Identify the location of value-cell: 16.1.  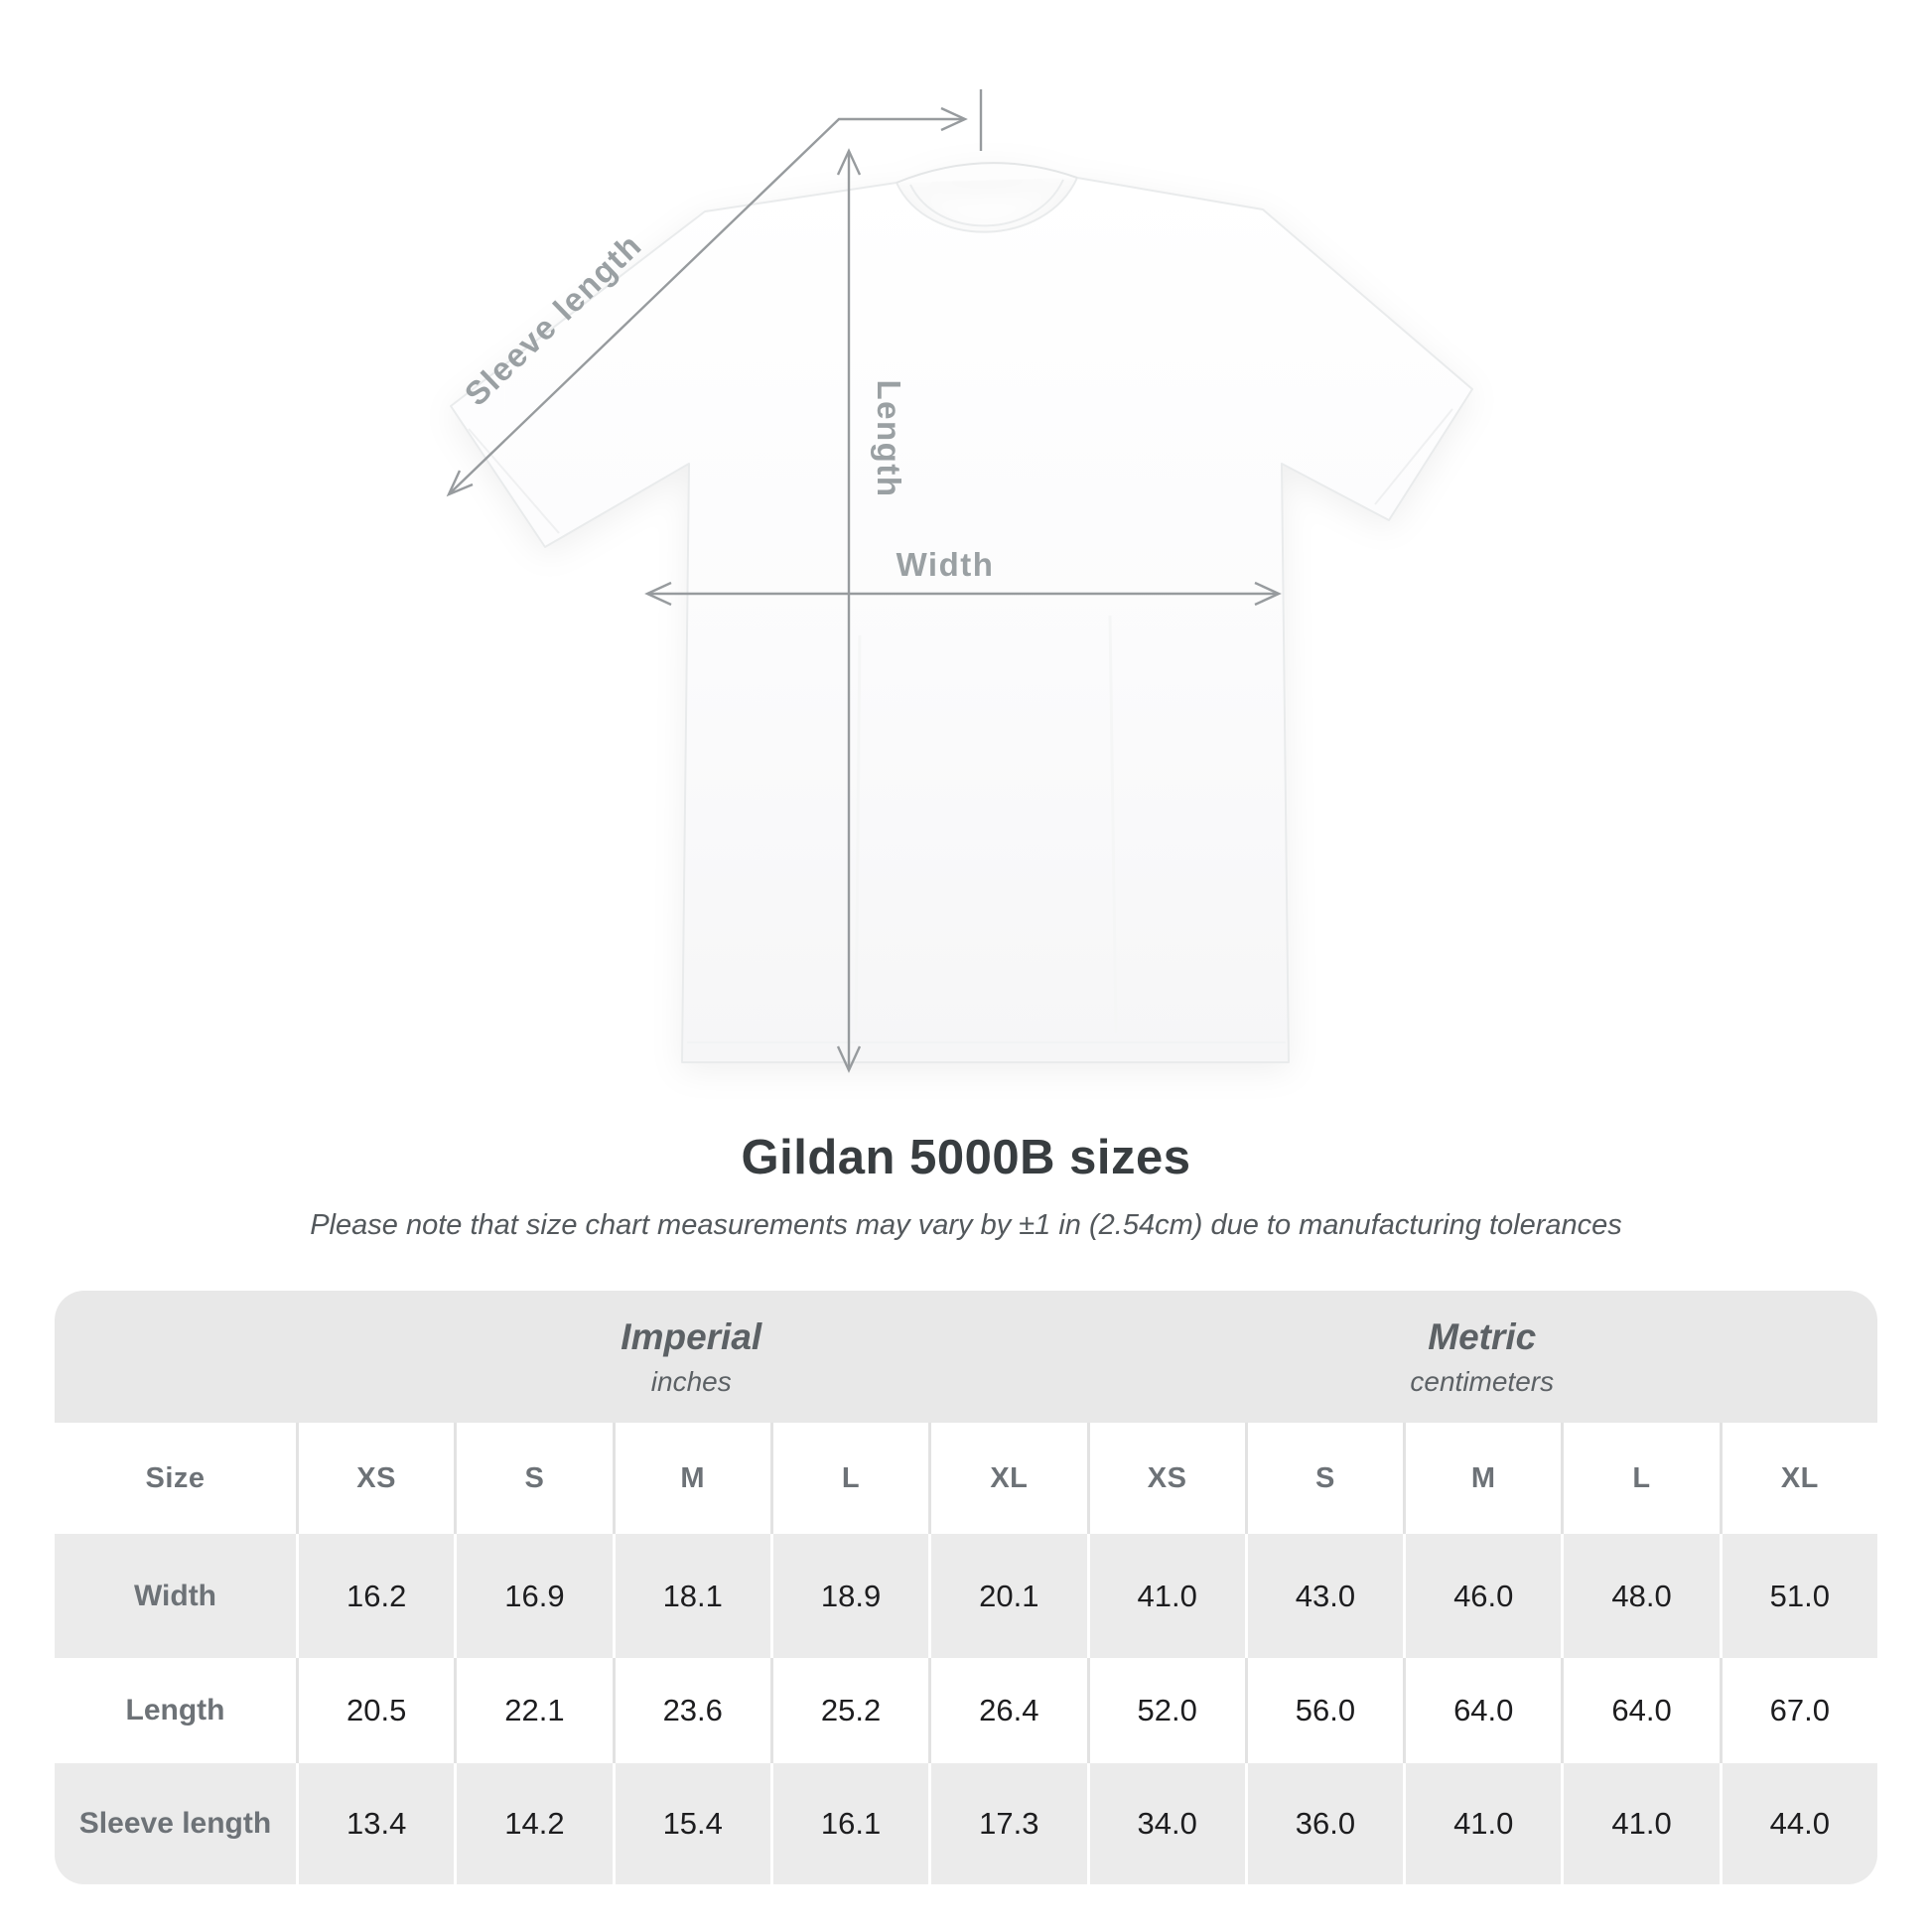
(849, 1823).